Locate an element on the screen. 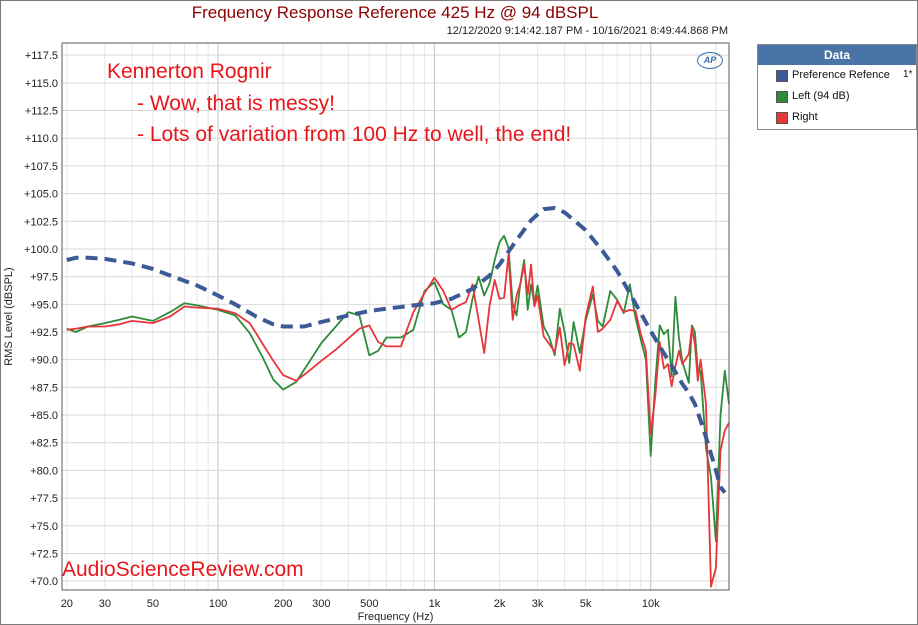  y-tick-label: +75.0 is located at coordinates (44, 527).